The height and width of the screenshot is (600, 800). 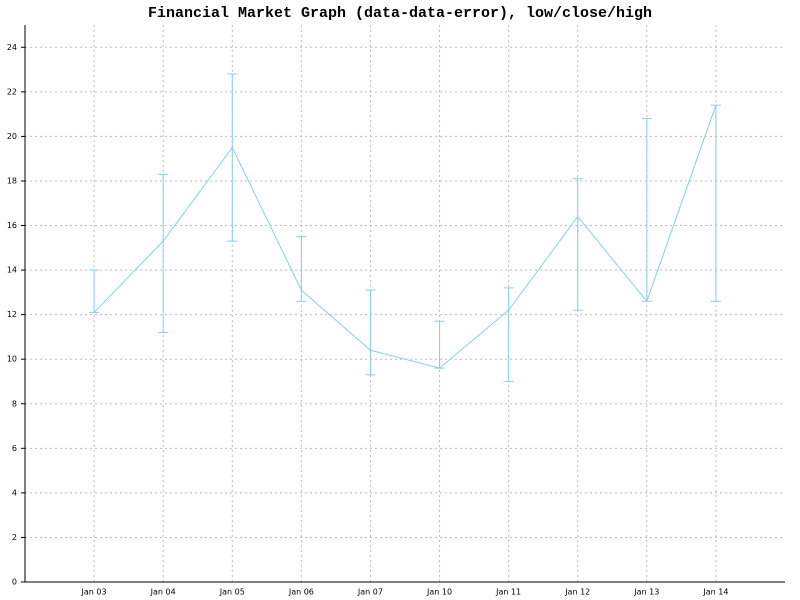 What do you see at coordinates (12, 136) in the screenshot?
I see `y-tick-label: 20` at bounding box center [12, 136].